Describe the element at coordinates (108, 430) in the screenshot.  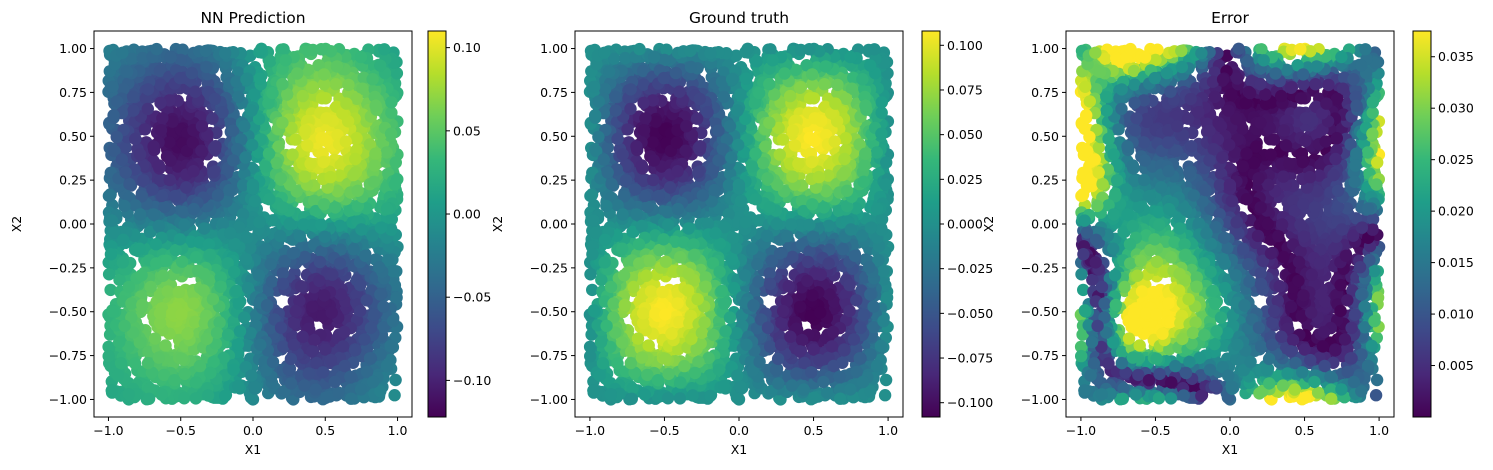
I see `x-tick-label: −1.0` at that location.